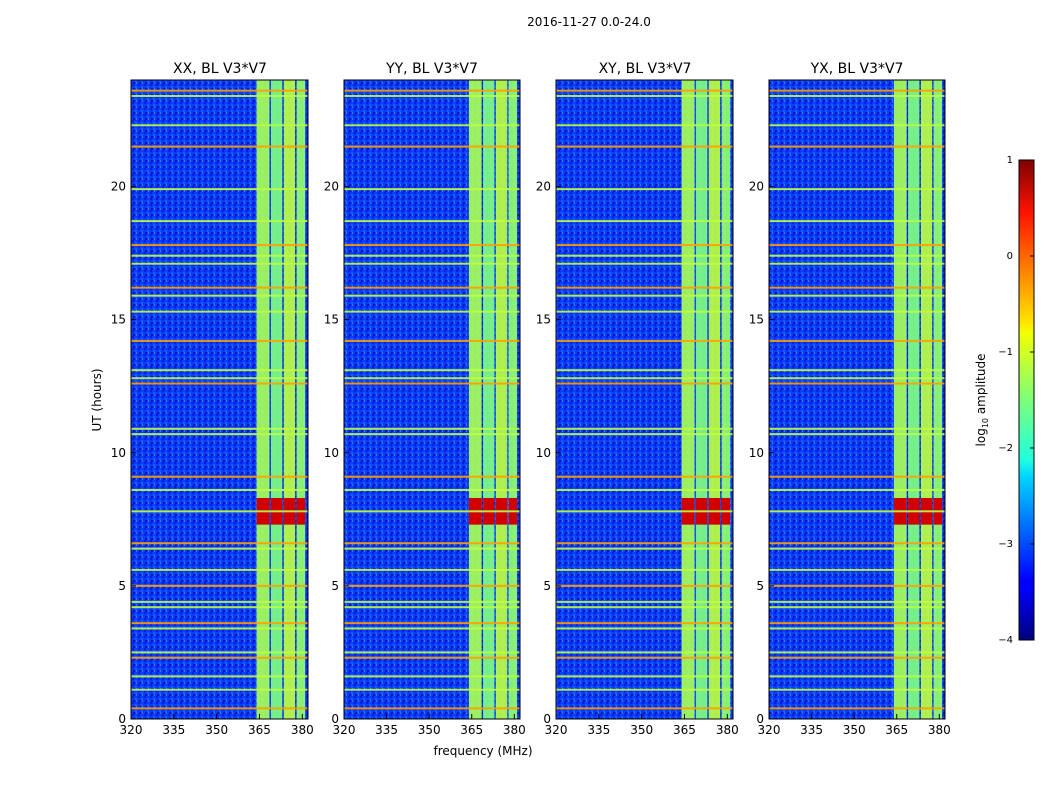 The image size is (1050, 800). What do you see at coordinates (219, 399) in the screenshot?
I see `spectrogram-xx` at bounding box center [219, 399].